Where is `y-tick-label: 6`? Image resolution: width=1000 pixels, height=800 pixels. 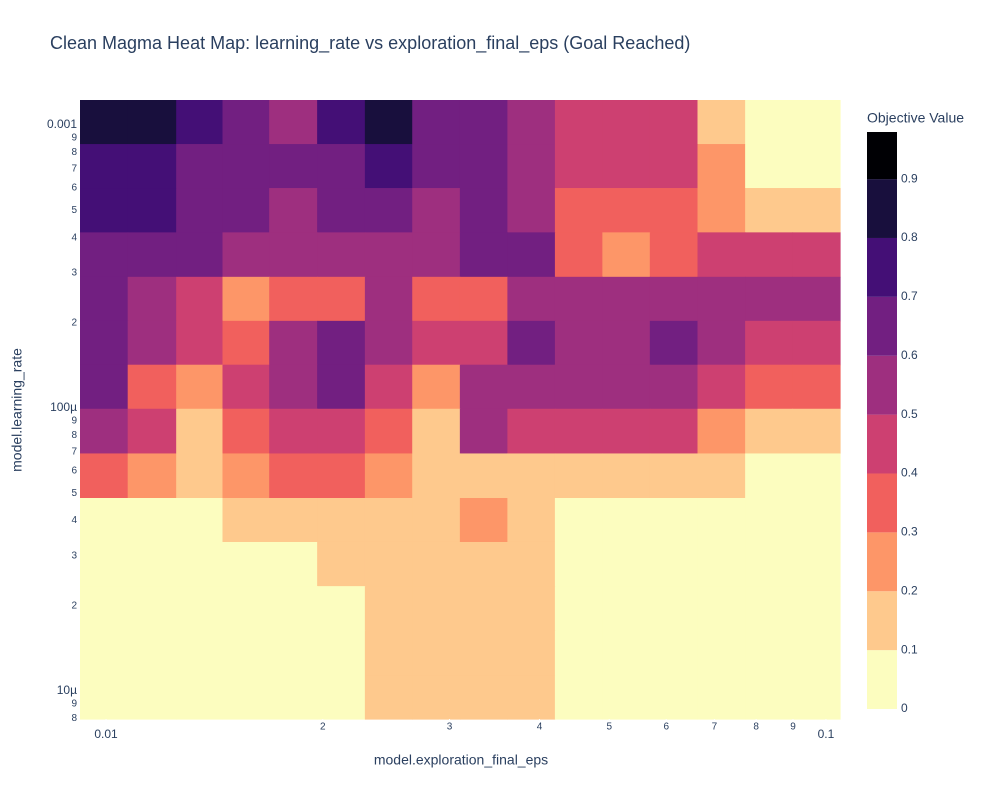 y-tick-label: 6 is located at coordinates (74, 187).